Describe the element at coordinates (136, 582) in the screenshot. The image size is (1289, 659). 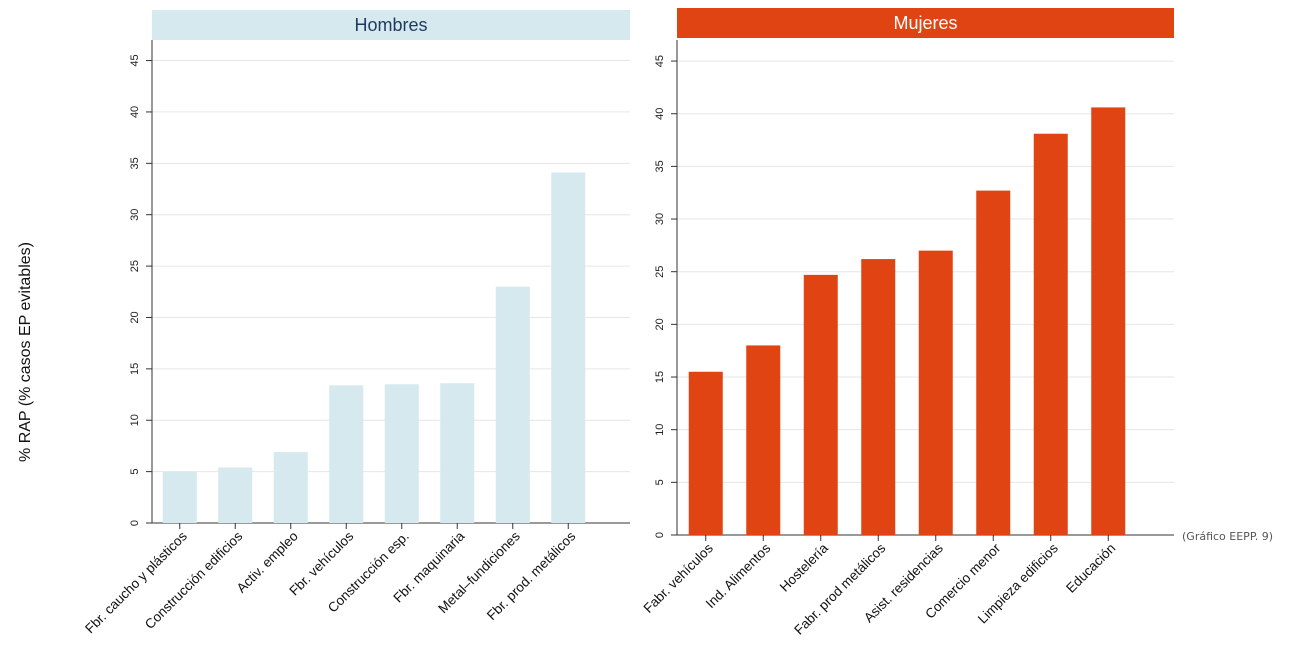
I see `category-label-hombres: Fbr. caucho y plásticos` at that location.